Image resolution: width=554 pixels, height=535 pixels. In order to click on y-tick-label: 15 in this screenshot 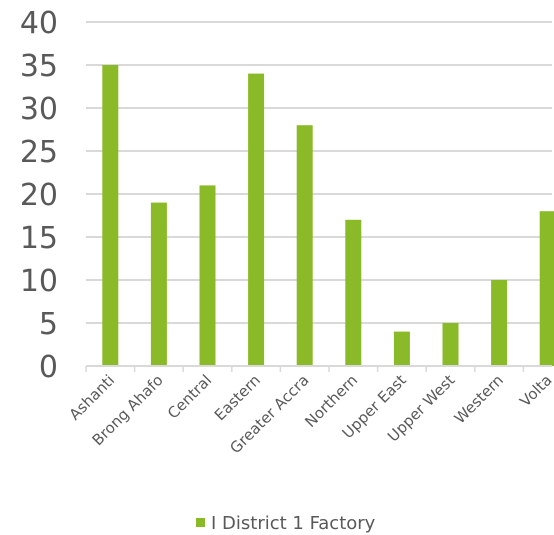, I will do `click(39, 238)`.